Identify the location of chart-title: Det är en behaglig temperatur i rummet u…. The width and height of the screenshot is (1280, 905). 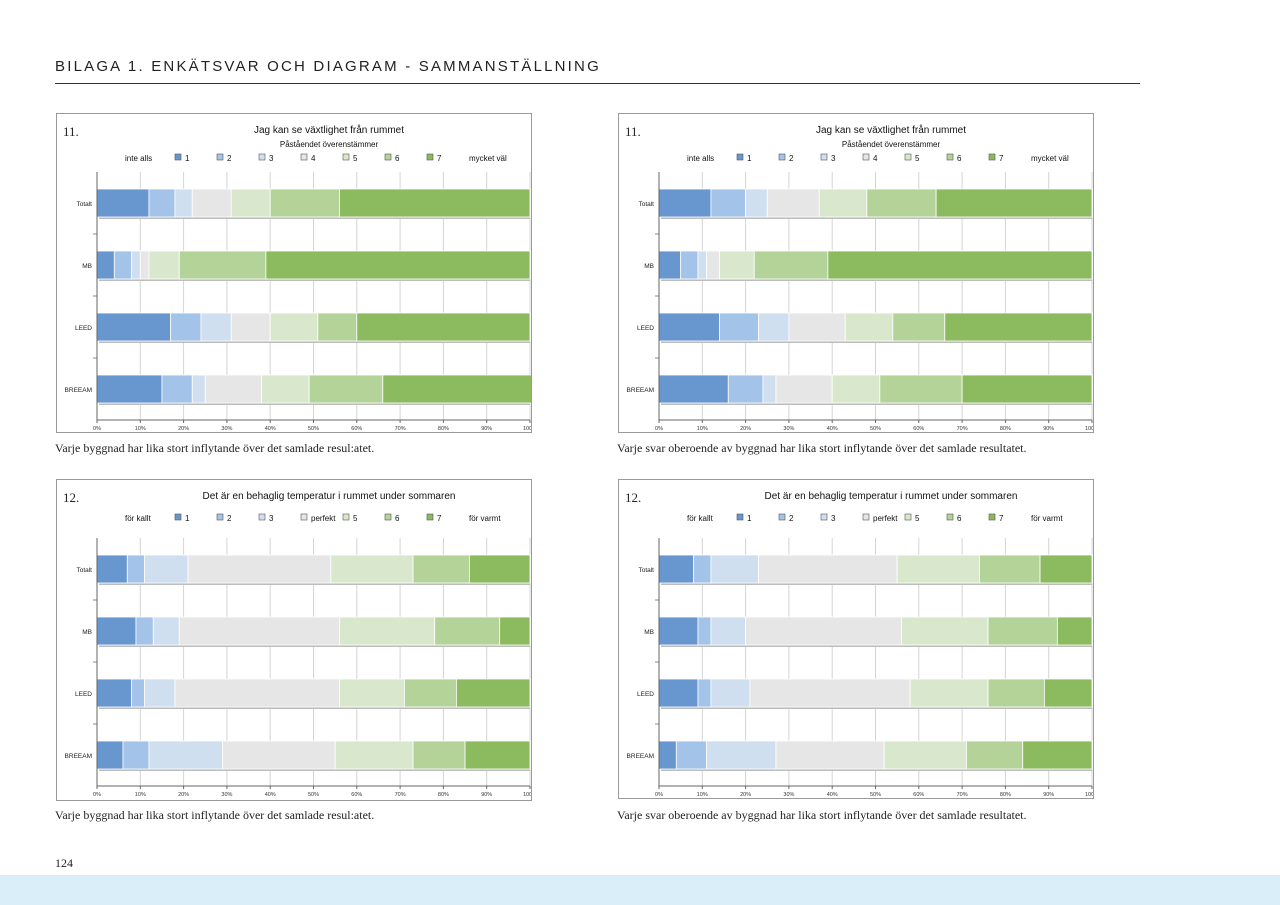
(891, 496).